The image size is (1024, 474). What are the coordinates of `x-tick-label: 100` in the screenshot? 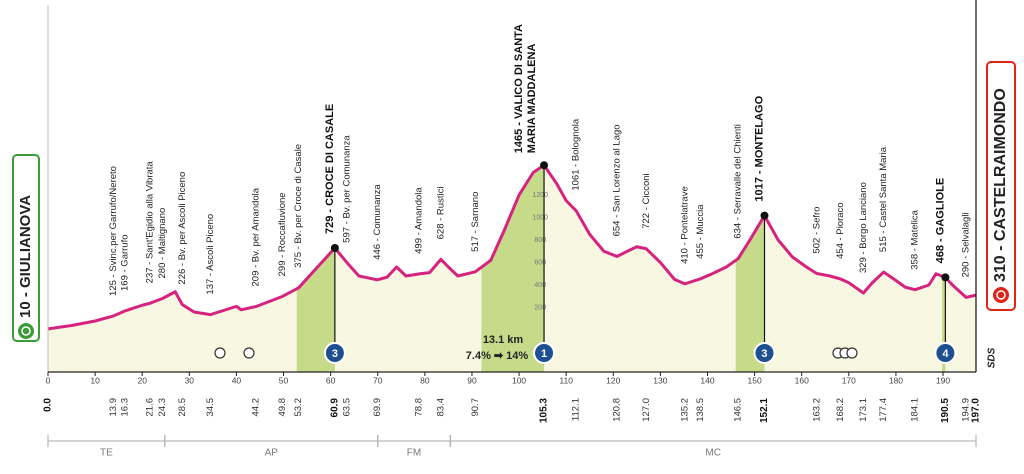 It's located at (519, 380).